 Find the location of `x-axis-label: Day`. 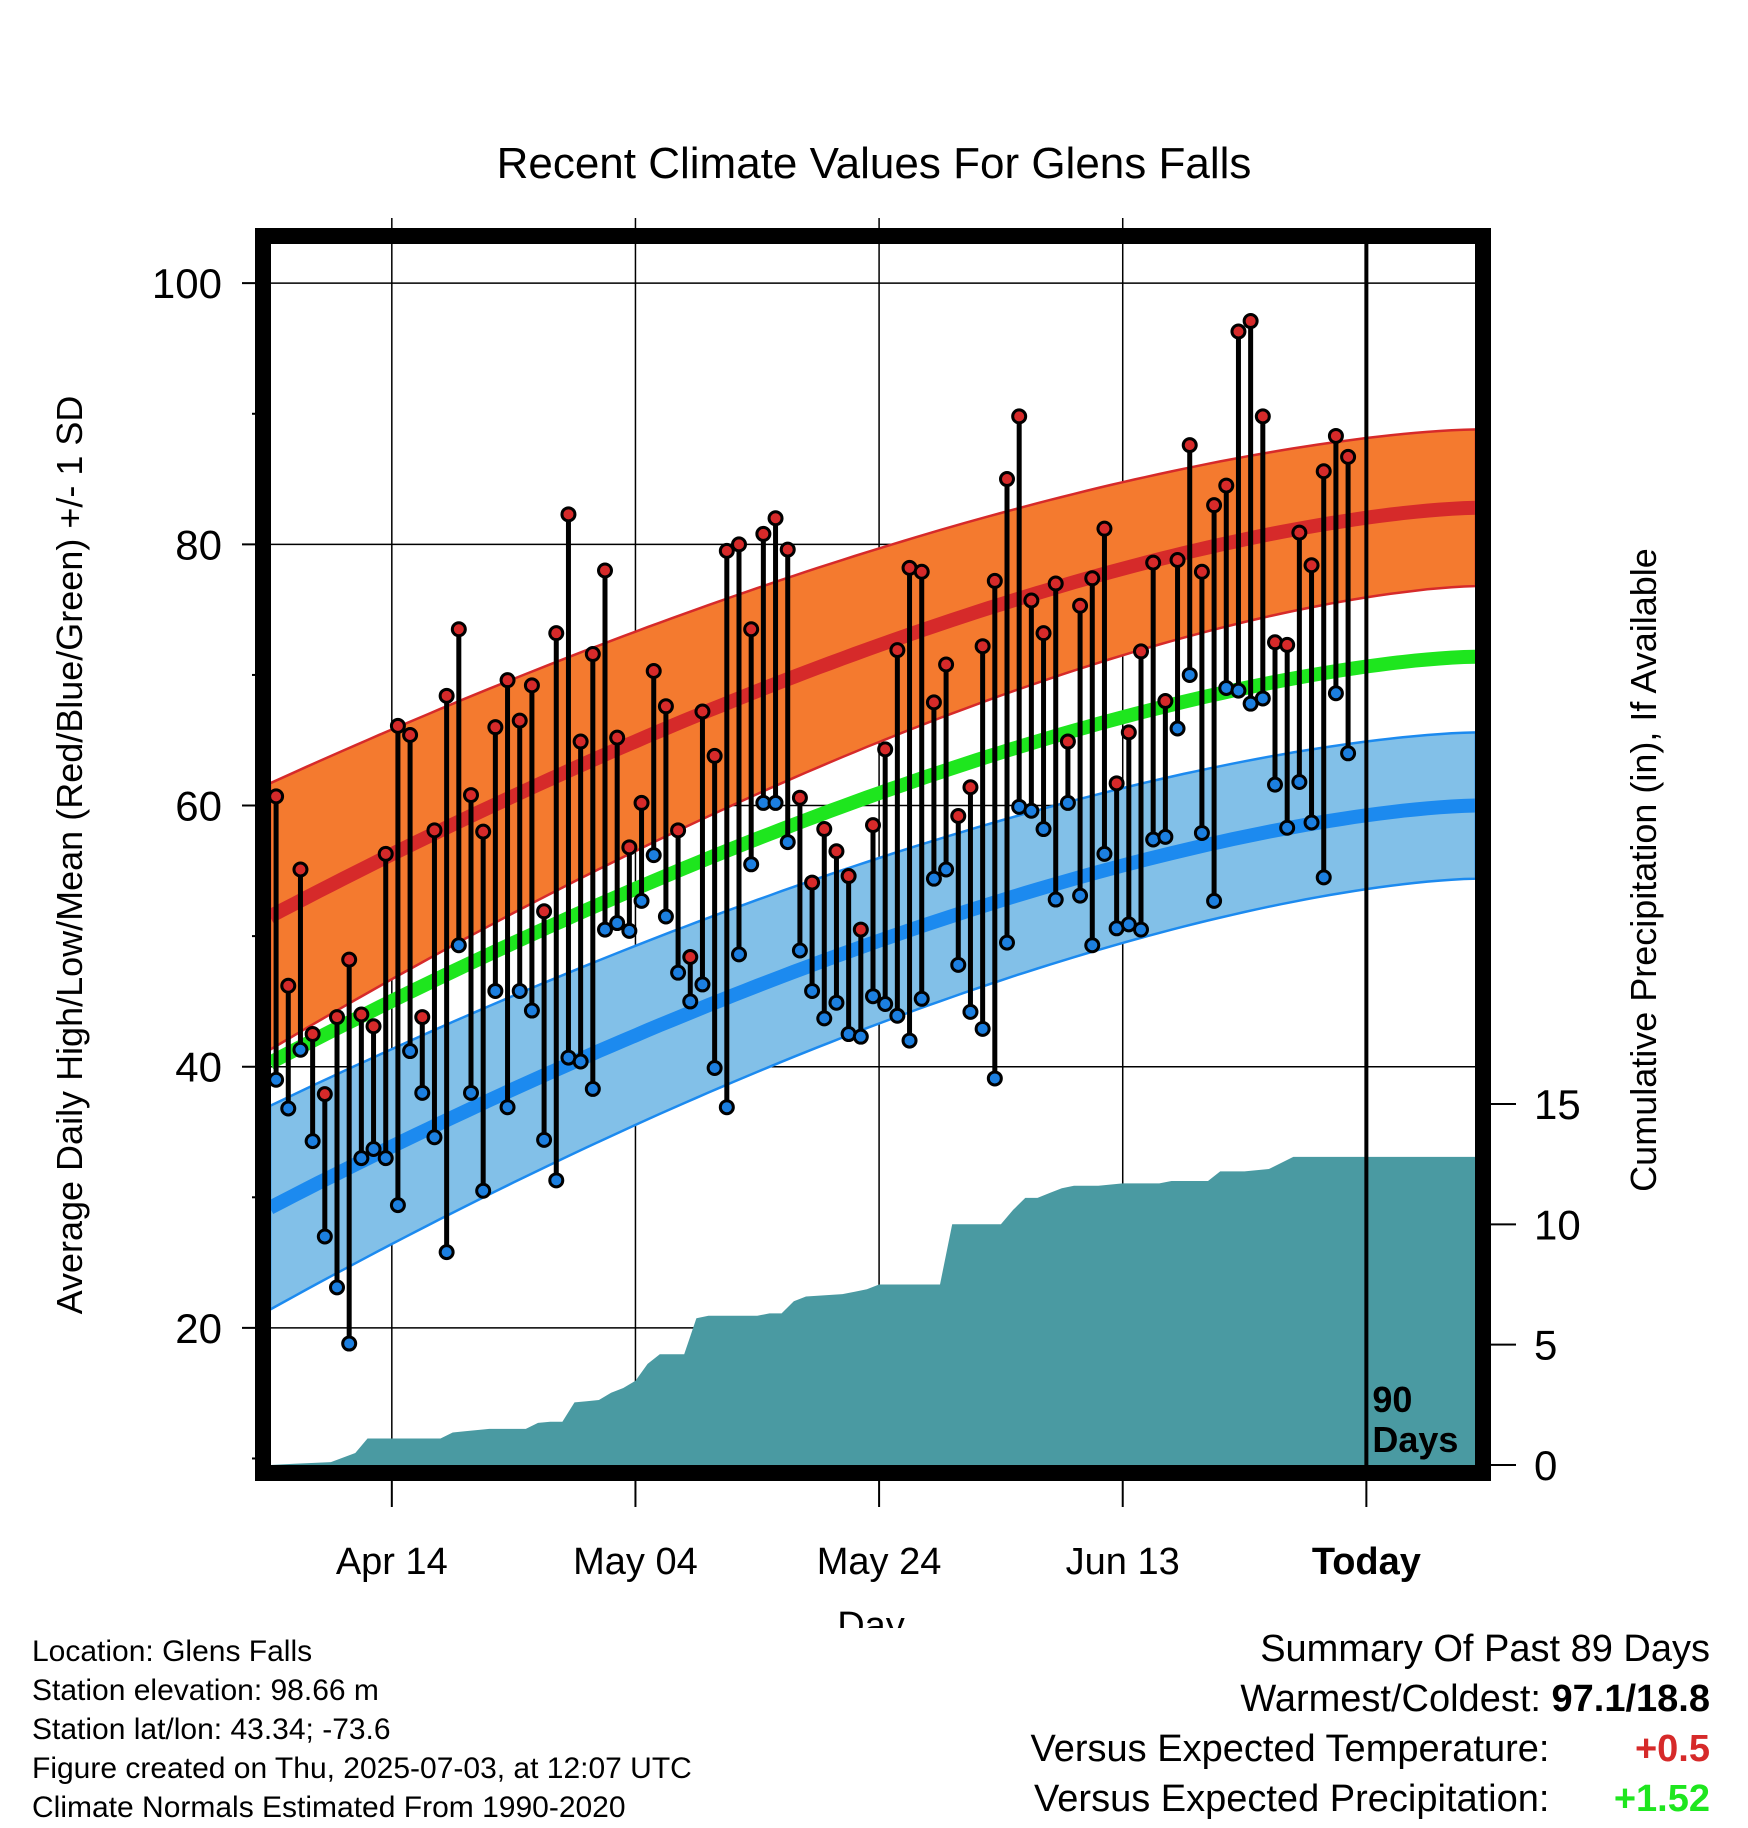

x-axis-label: Day is located at coordinates (871, 1616).